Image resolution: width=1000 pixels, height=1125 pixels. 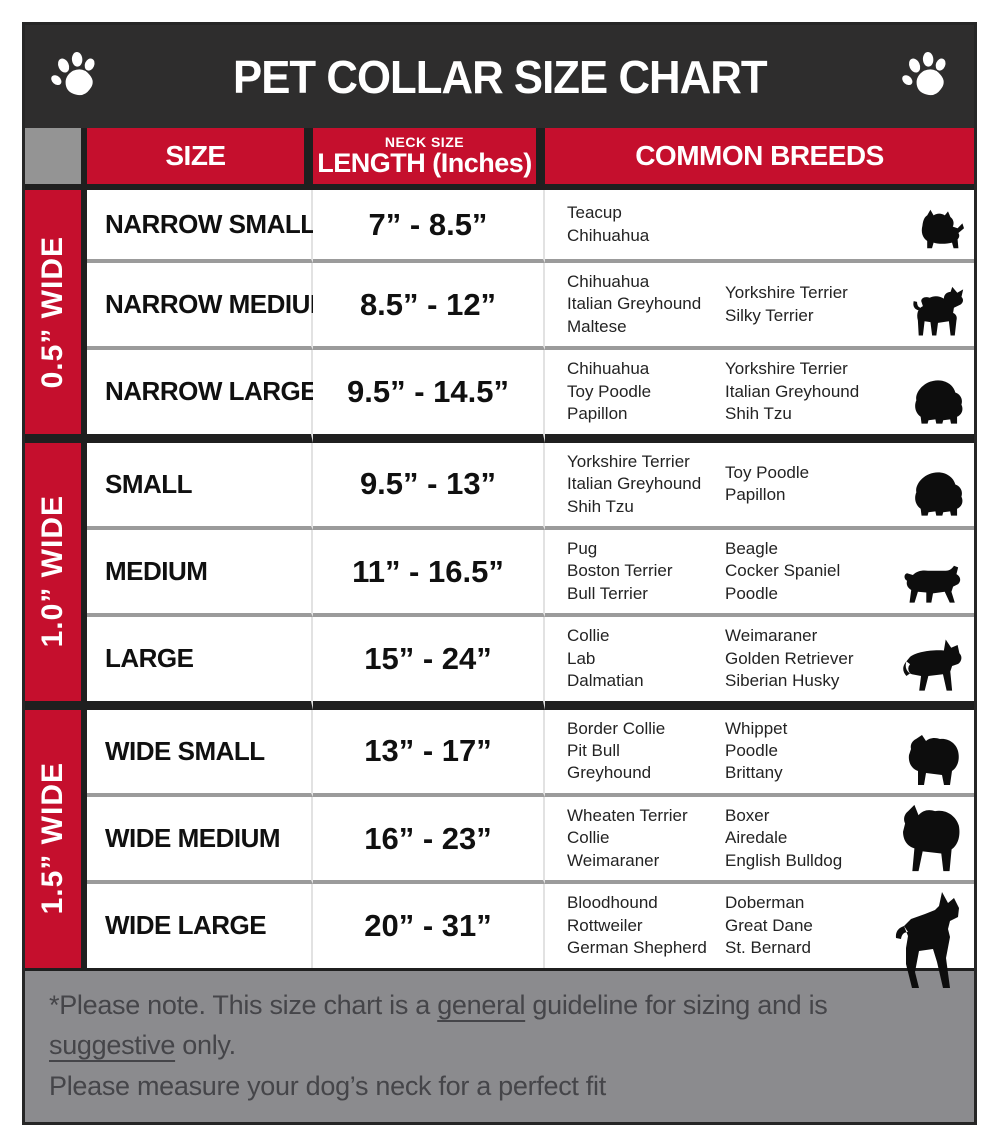 I want to click on row-neck: 13” - 17”, so click(x=429, y=753).